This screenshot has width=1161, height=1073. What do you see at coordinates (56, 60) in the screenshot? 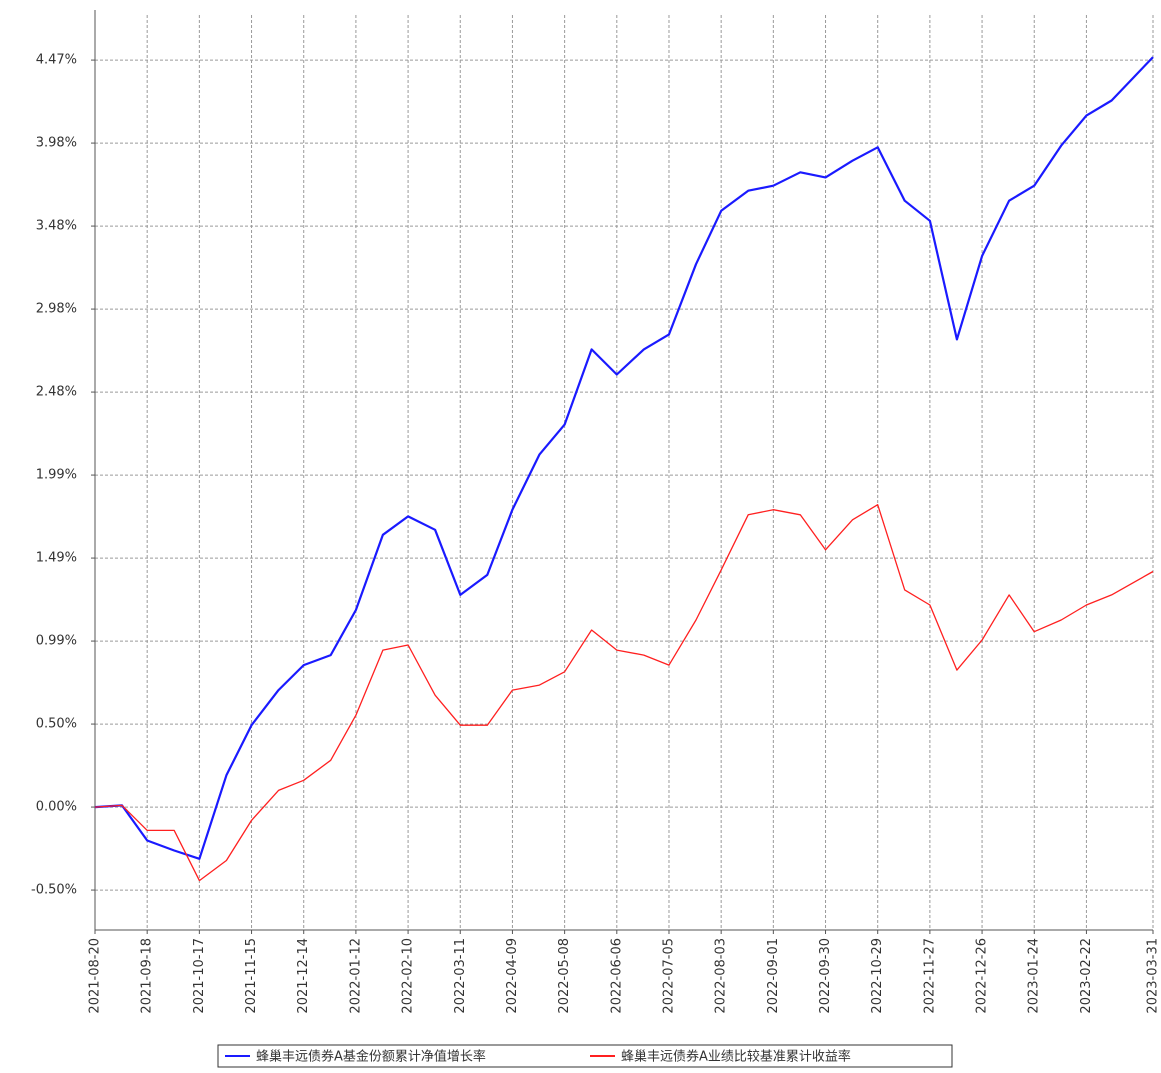
I see `y-tick-label: 4.47%` at bounding box center [56, 60].